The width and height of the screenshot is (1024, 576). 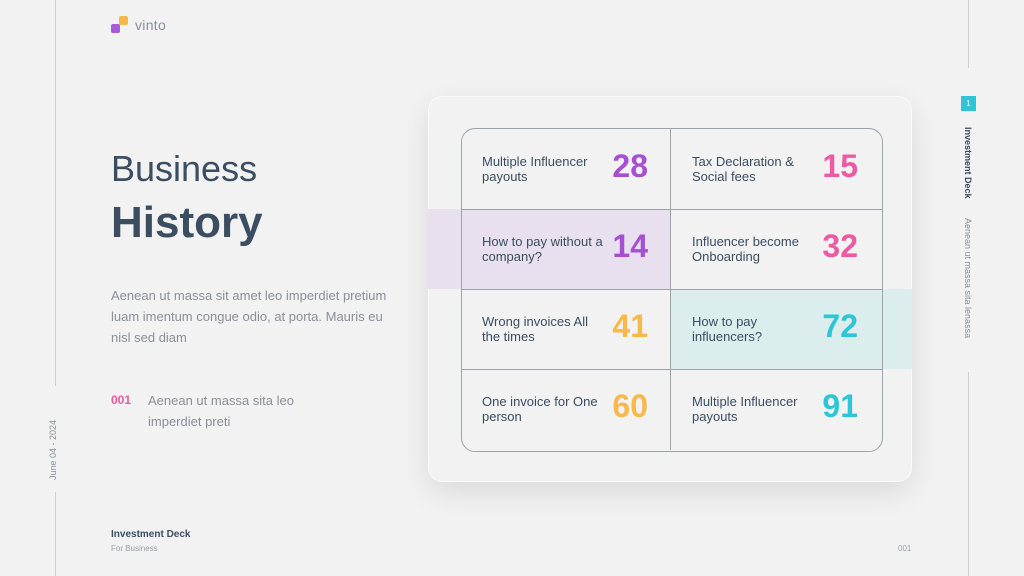 What do you see at coordinates (968, 474) in the screenshot?
I see `right-divider-bottom` at bounding box center [968, 474].